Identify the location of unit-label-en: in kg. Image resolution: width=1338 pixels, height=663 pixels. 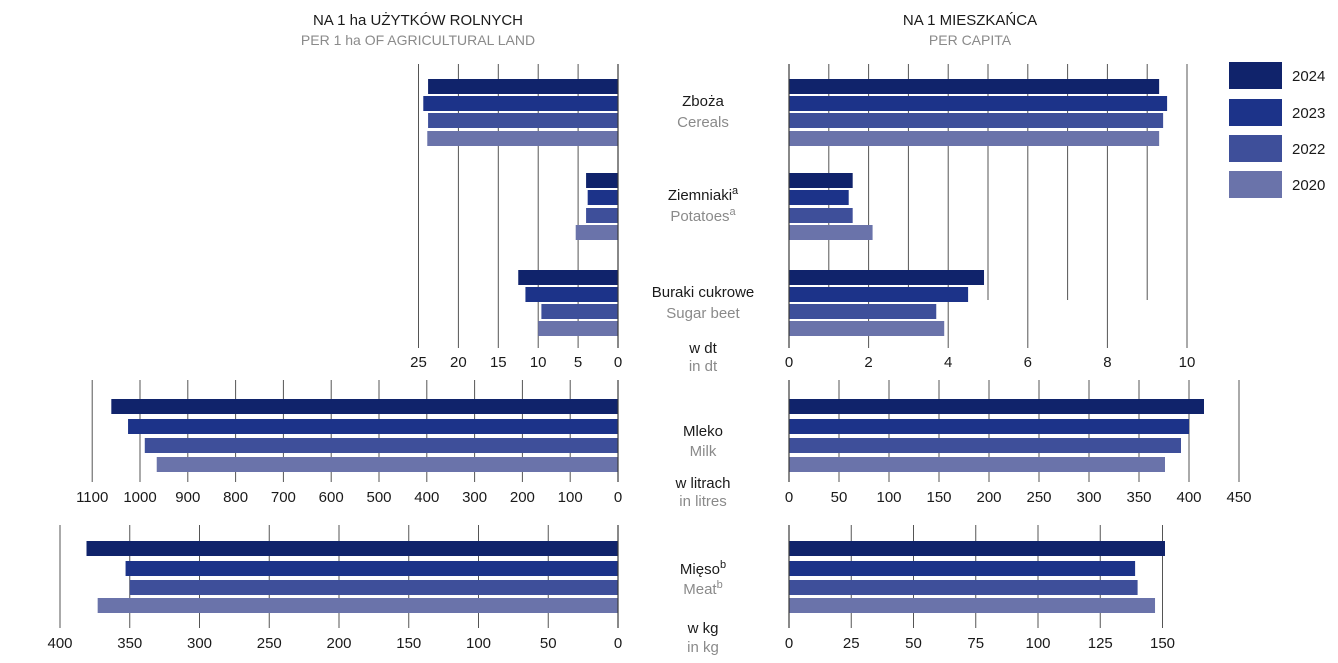
(703, 647).